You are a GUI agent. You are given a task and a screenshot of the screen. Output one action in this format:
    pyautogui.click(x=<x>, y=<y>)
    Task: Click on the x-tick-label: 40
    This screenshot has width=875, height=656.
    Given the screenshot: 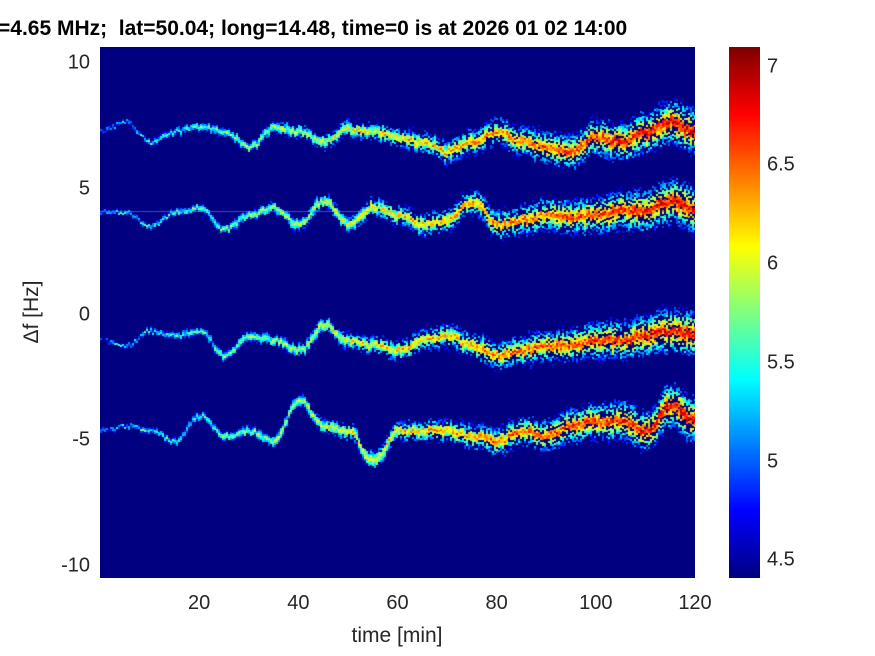 What is the action you would take?
    pyautogui.click(x=298, y=603)
    